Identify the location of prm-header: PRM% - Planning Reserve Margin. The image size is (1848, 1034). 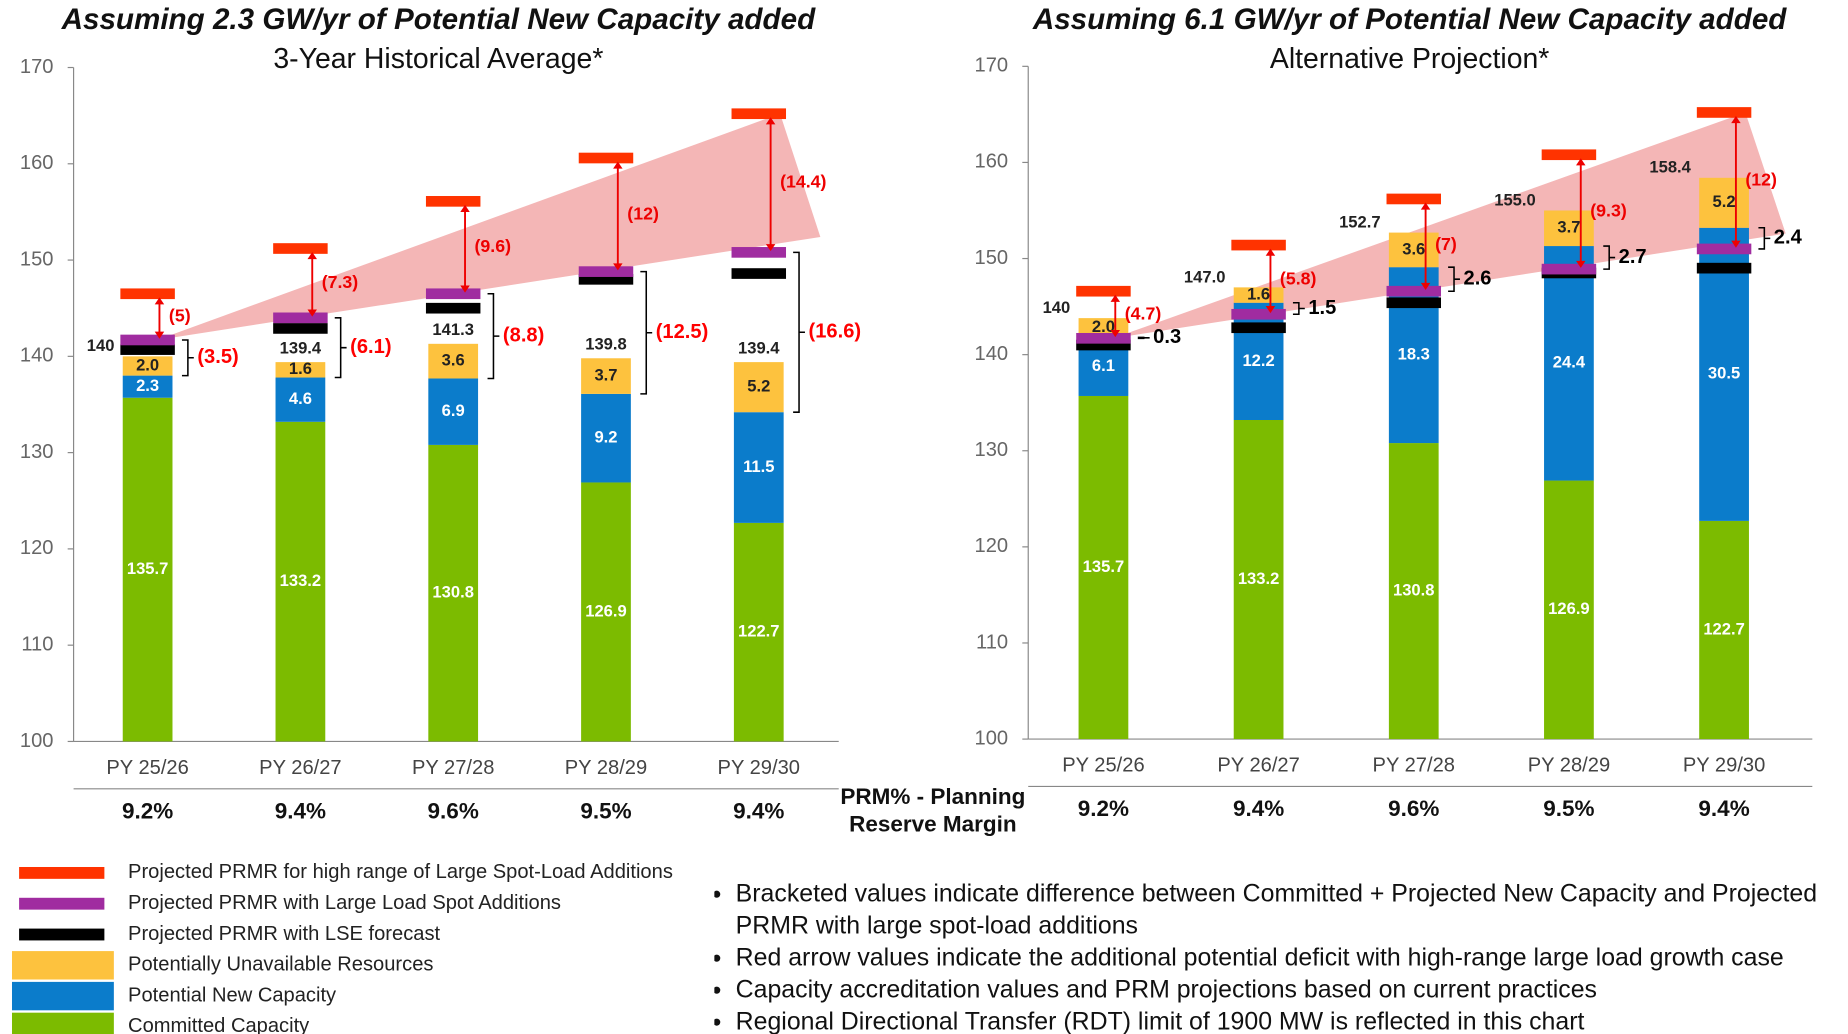
(933, 811).